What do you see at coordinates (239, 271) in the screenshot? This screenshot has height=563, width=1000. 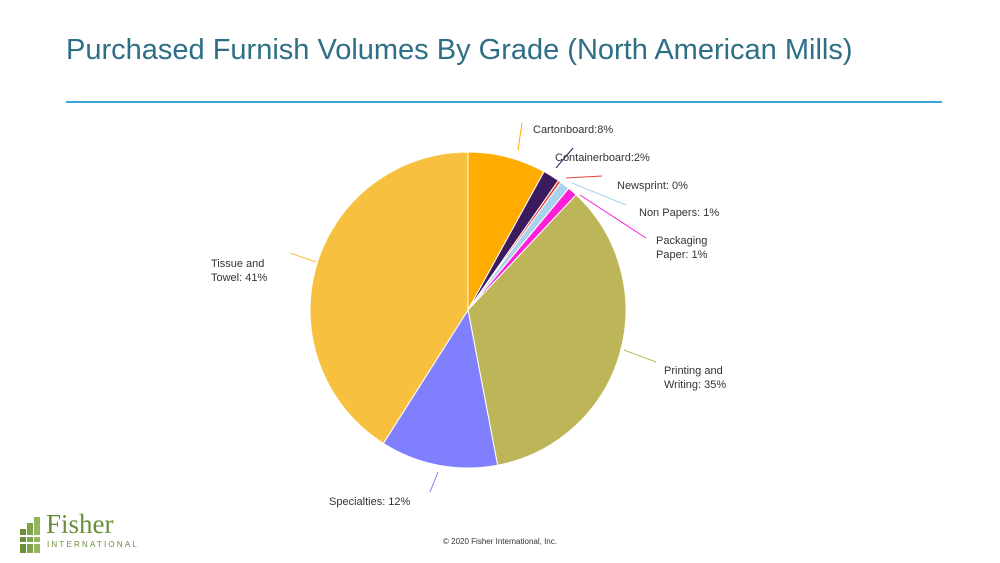 I see `slice-label: Tissue and Towel: 41%` at bounding box center [239, 271].